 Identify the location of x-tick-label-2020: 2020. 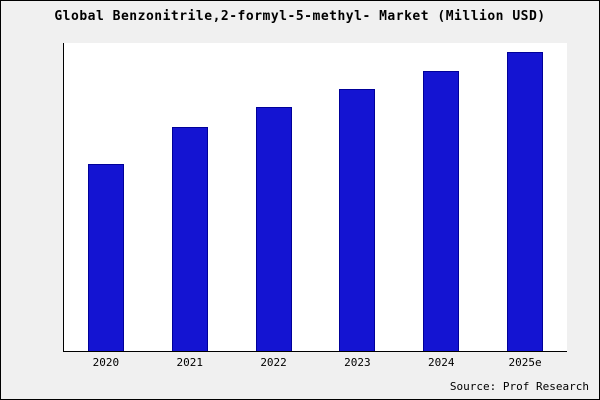
(106, 362).